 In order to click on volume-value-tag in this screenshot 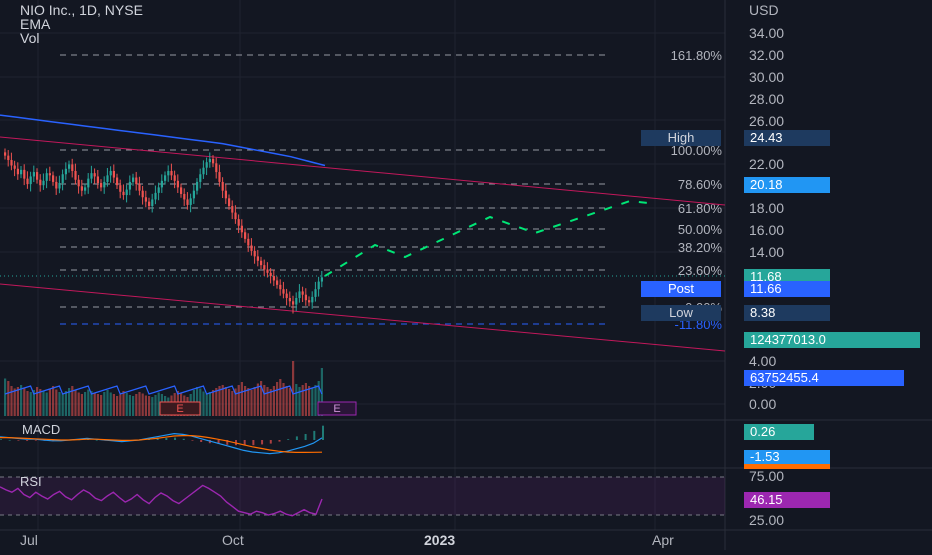, I will do `click(832, 340)`.